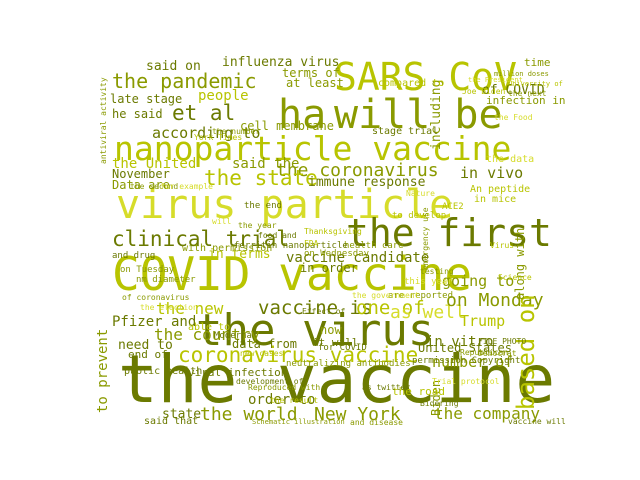 This screenshot has height=480, width=640. What do you see at coordinates (419, 216) in the screenshot?
I see `word-to-develop: to develop` at bounding box center [419, 216].